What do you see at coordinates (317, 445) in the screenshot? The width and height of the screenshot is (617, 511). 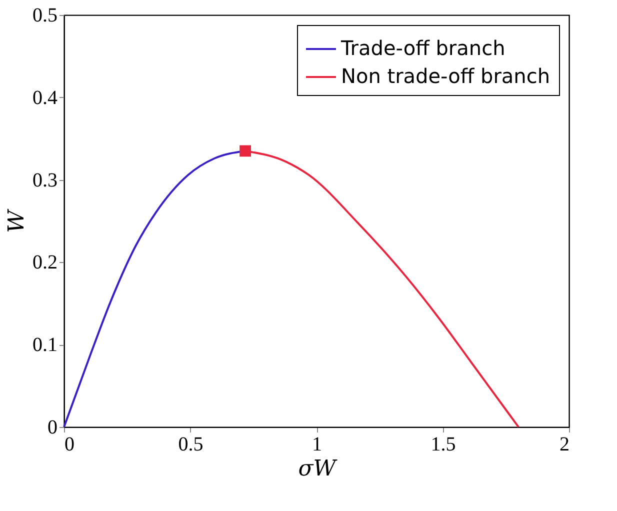 I see `x-tick-label: 1` at bounding box center [317, 445].